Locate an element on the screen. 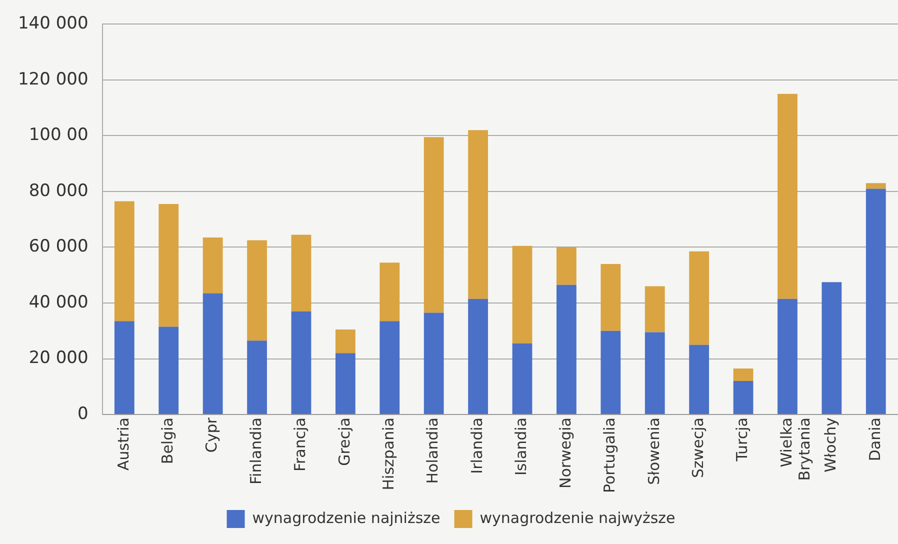  x-tick-label: Belgia is located at coordinates (167, 441).